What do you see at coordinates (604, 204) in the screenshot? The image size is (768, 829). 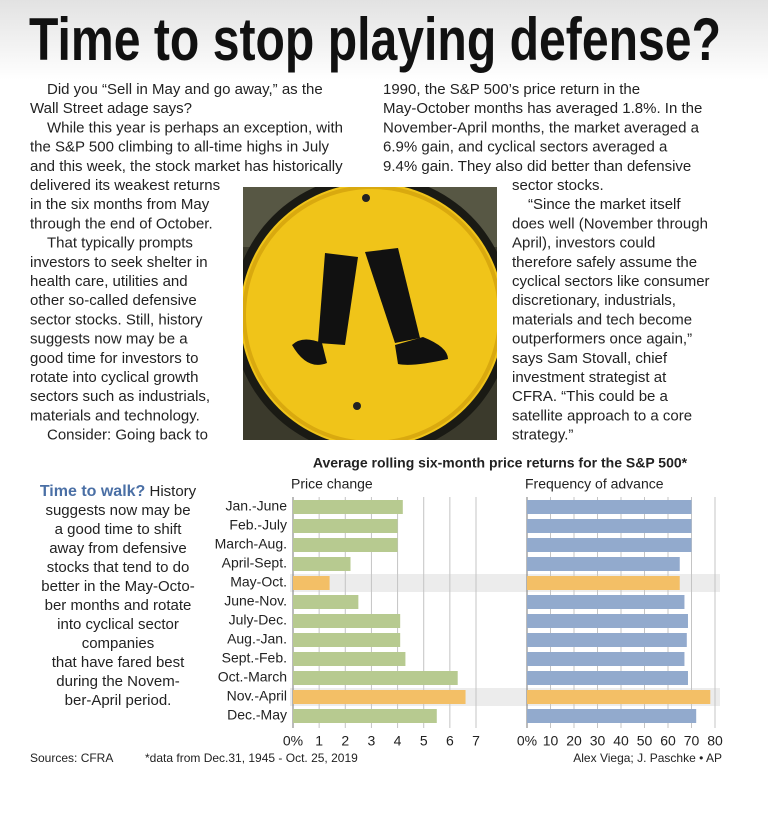 I see `article-line: “Since the market itself` at bounding box center [604, 204].